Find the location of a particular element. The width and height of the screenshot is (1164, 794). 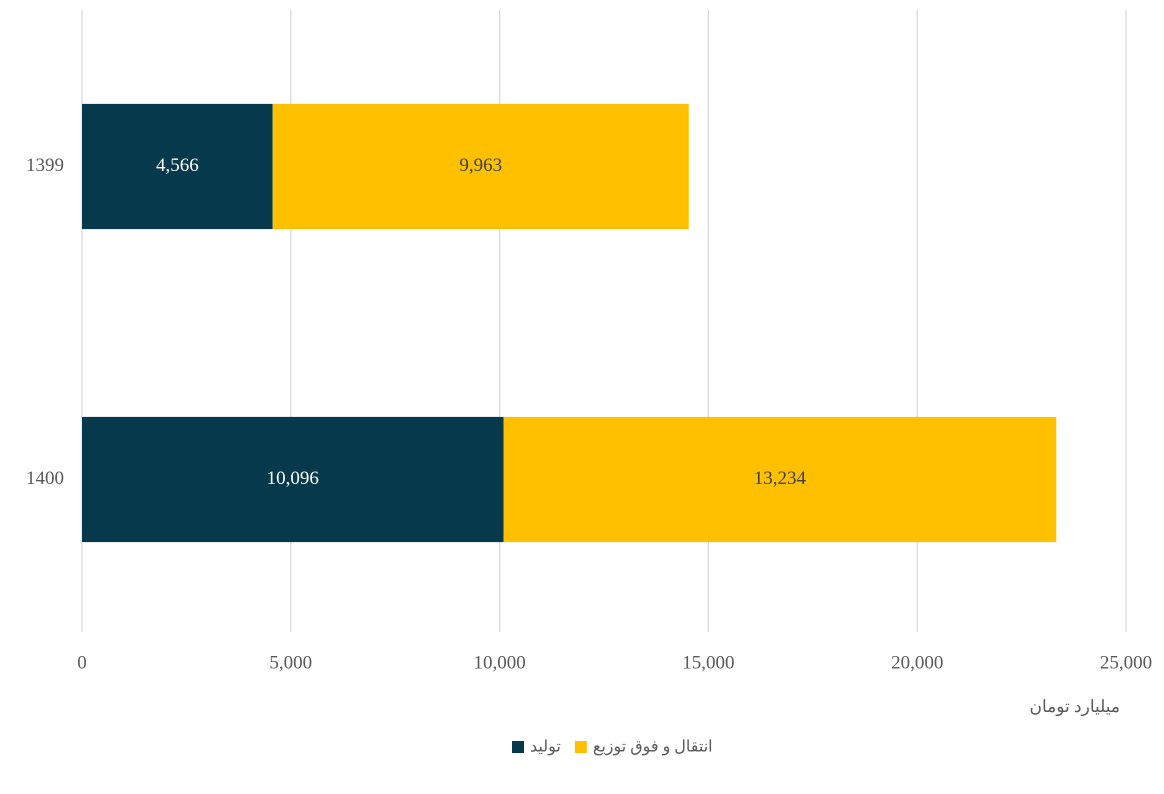

data-label: 13,234 is located at coordinates (780, 478).